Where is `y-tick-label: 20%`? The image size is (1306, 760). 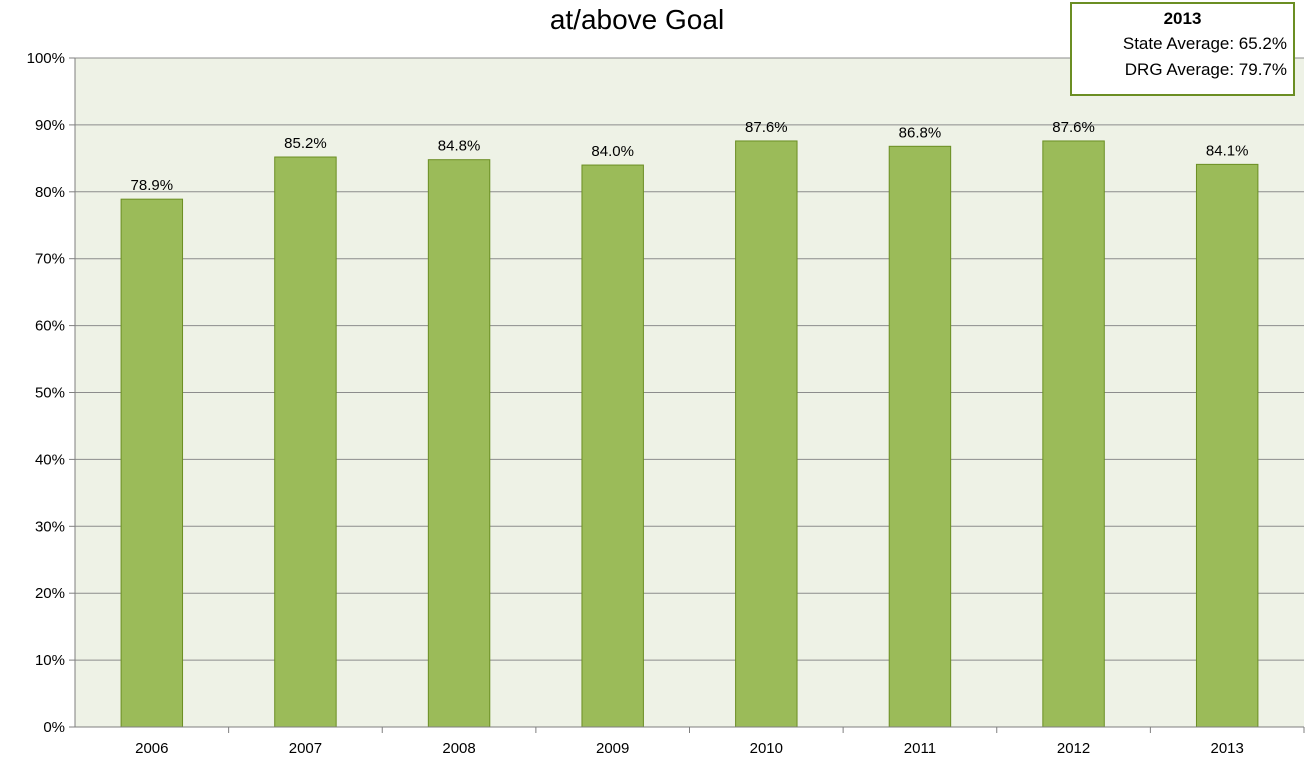 y-tick-label: 20% is located at coordinates (50, 593).